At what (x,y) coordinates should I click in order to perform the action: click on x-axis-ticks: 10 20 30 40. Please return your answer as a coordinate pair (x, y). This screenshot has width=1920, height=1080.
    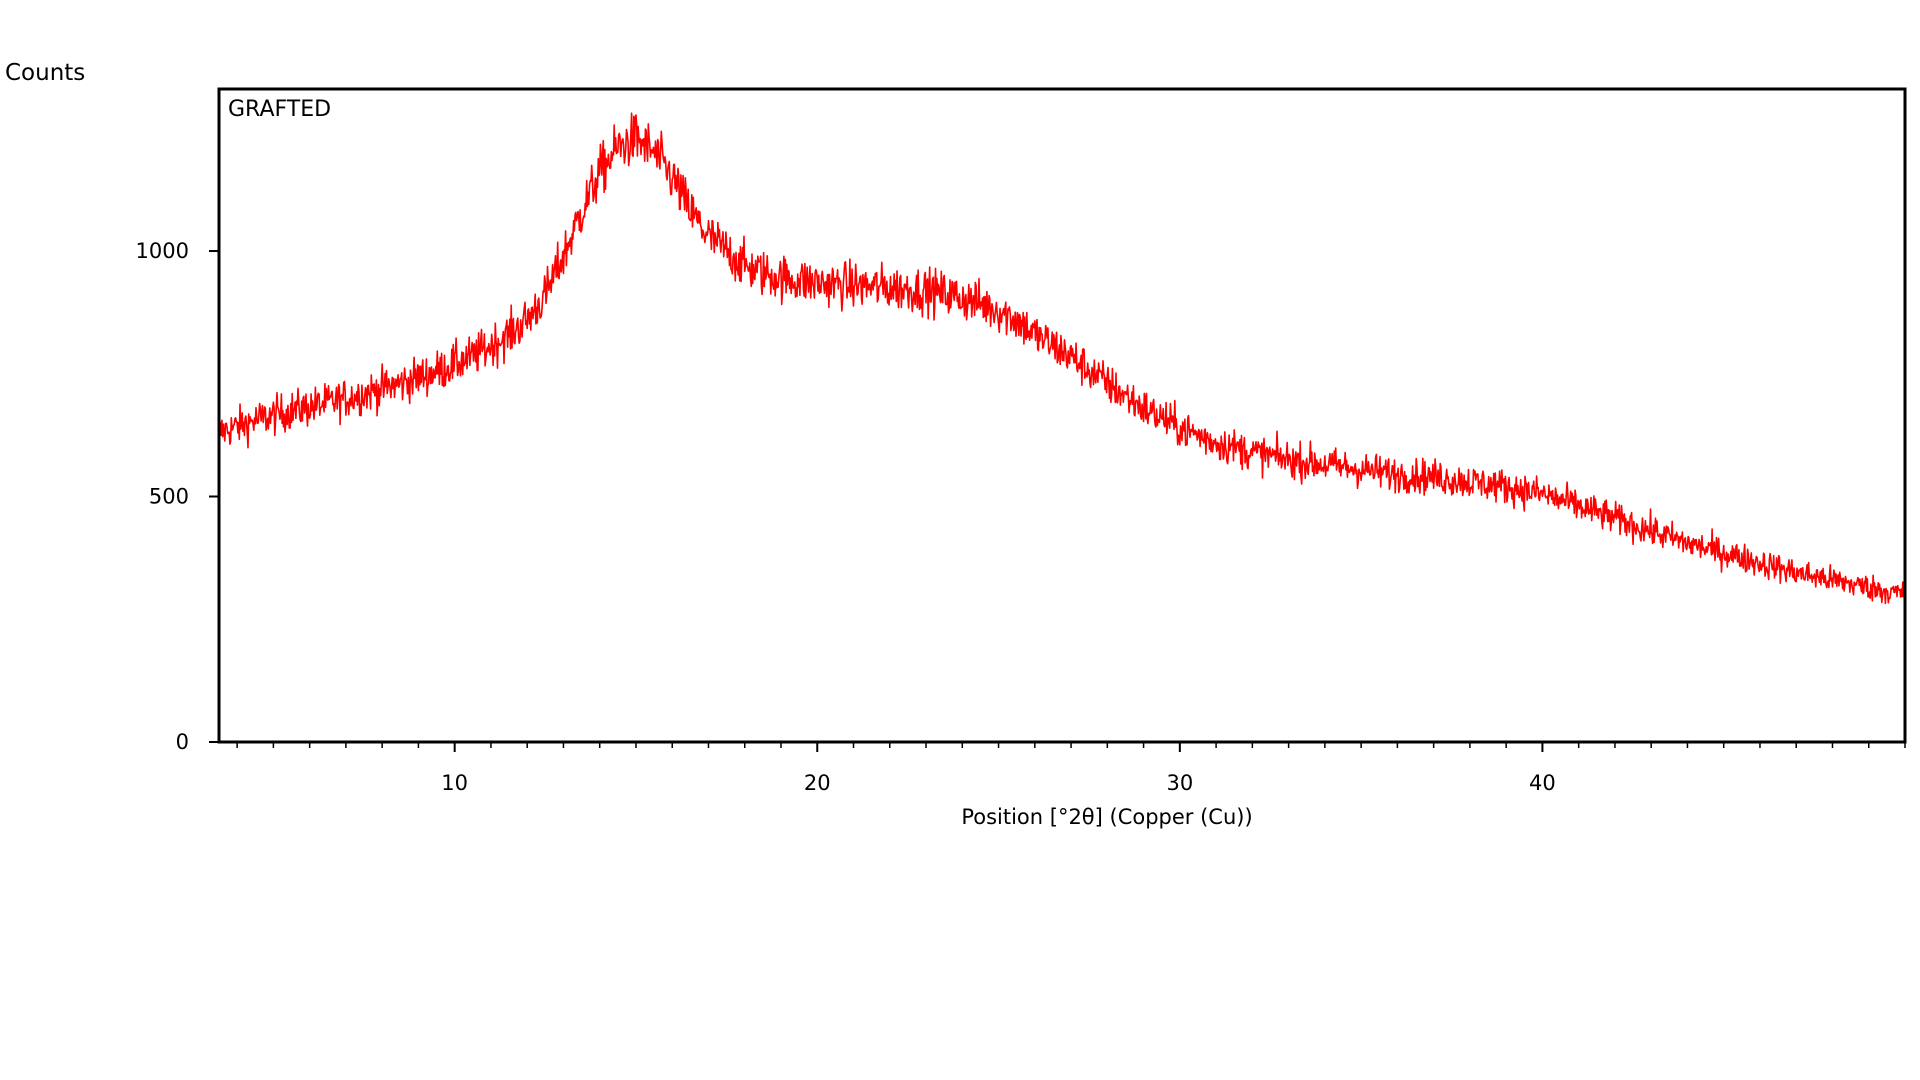
    Looking at the image, I should click on (1071, 768).